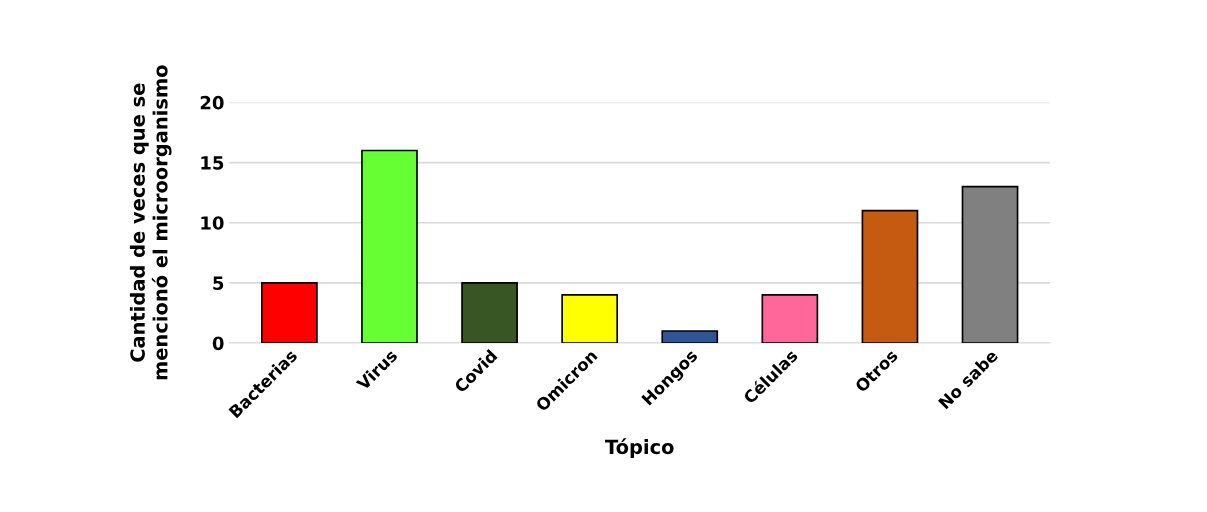 The height and width of the screenshot is (512, 1207). Describe the element at coordinates (212, 102) in the screenshot. I see `y-tick-label: 20` at that location.